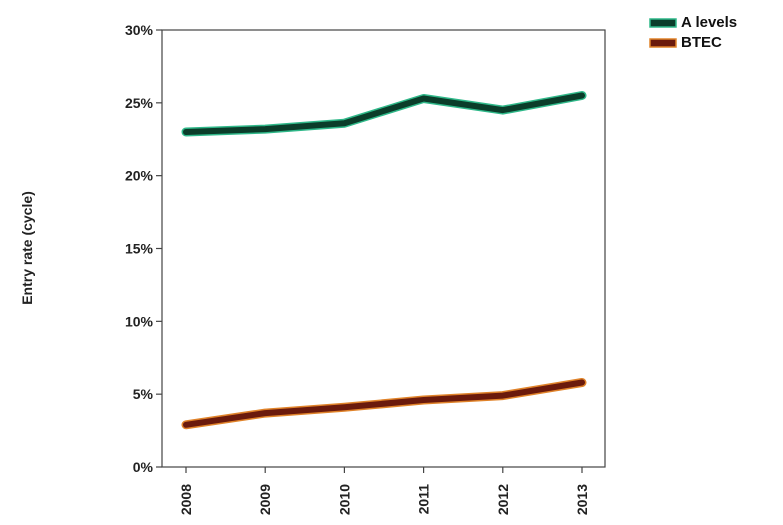 The width and height of the screenshot is (783, 525). Describe the element at coordinates (503, 499) in the screenshot. I see `x-tick-label: 2012` at that location.